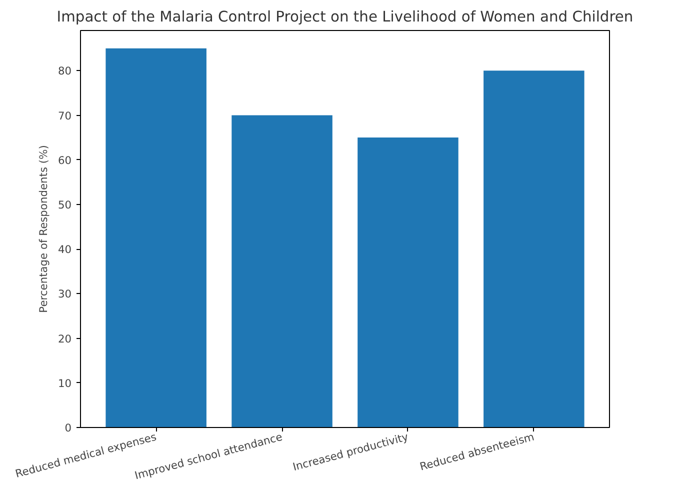 This screenshot has width=689, height=497. I want to click on chart-title: Impact of the Malaria Control Project on the Livelihood of Women and Children, so click(345, 17).